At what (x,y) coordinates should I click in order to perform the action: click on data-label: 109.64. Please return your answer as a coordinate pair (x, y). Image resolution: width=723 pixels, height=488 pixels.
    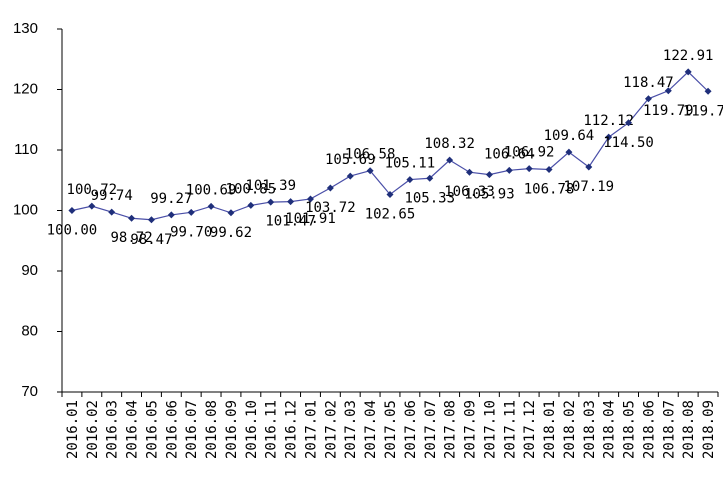
    Looking at the image, I should click on (569, 136).